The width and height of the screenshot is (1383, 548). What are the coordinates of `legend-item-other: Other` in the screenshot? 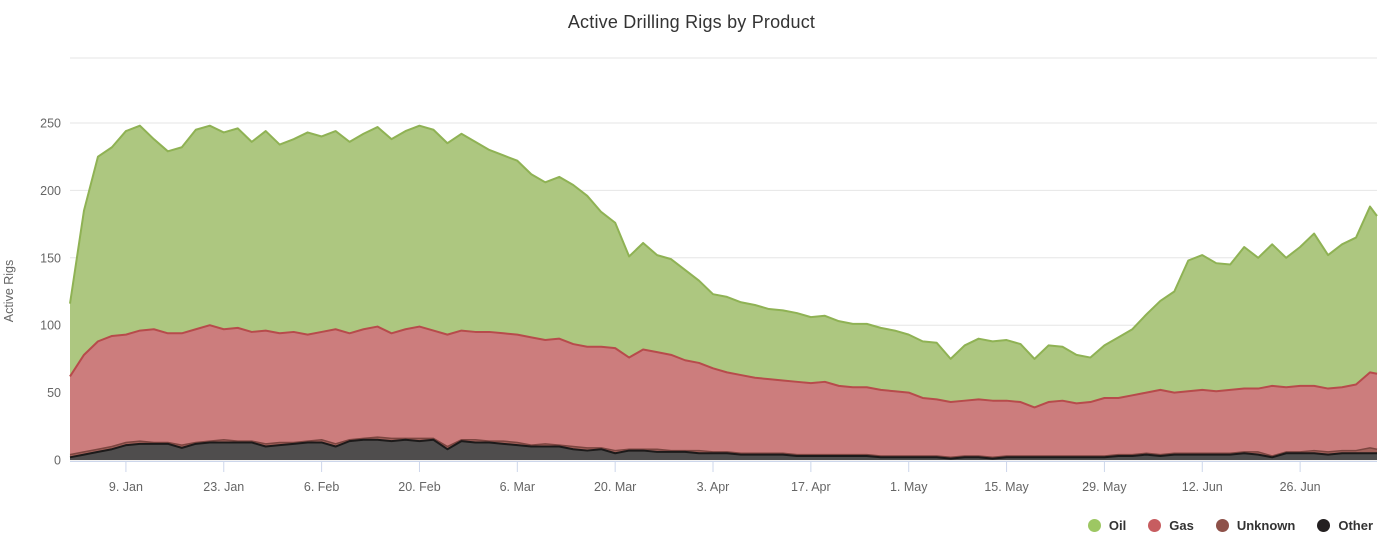 It's located at (1345, 525).